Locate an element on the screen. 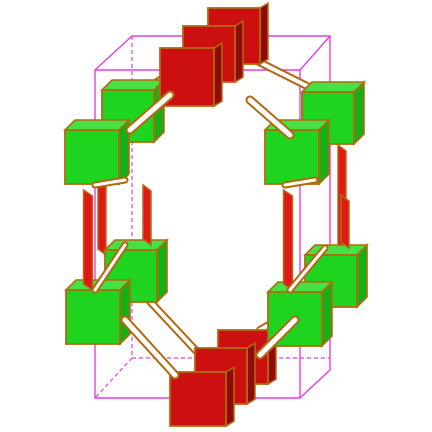  cell-hidden-edge is located at coordinates (113, 378).